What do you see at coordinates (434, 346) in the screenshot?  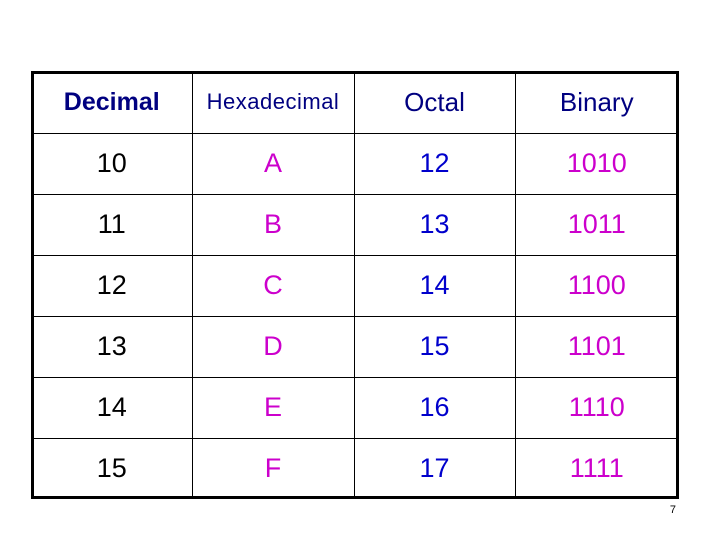 I see `octal-cell: 15` at bounding box center [434, 346].